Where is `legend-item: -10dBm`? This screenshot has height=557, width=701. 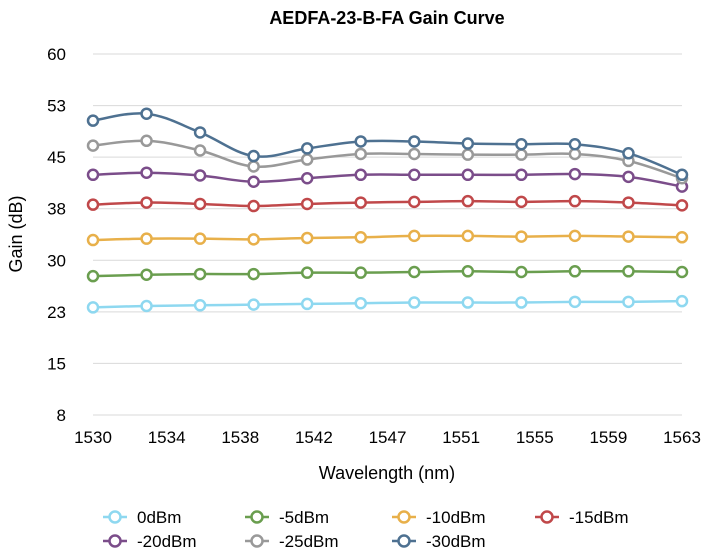
legend-item: -10dBm is located at coordinates (439, 517).